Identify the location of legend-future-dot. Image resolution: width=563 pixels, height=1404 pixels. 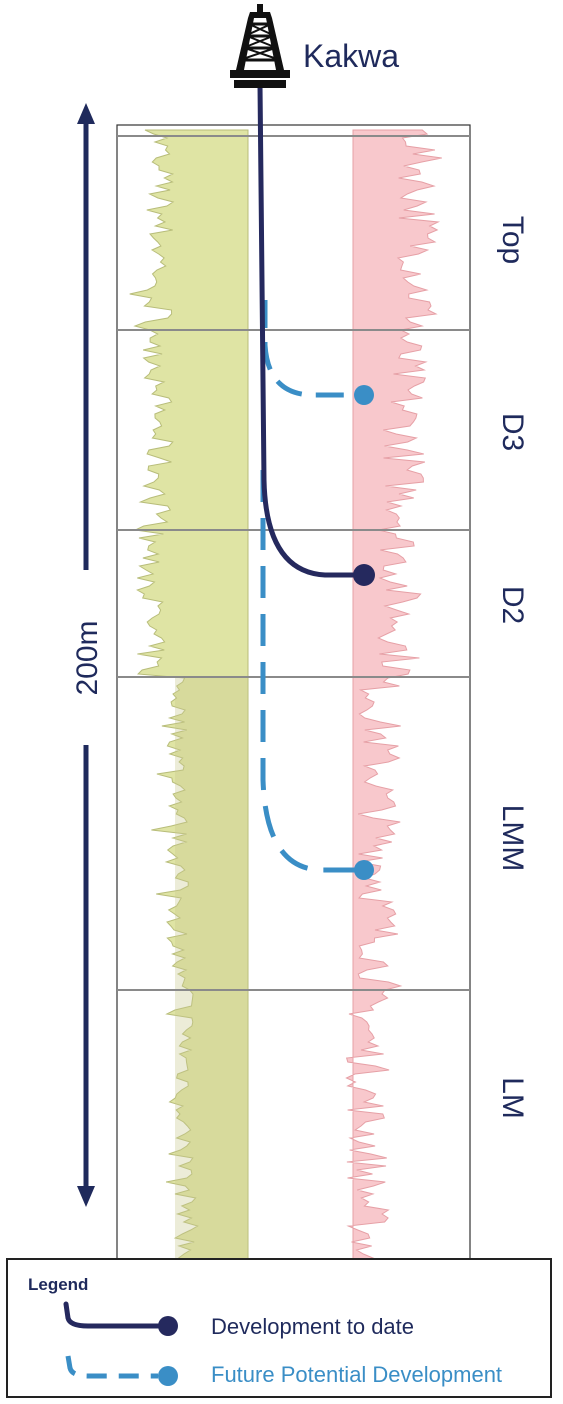
(168, 1376).